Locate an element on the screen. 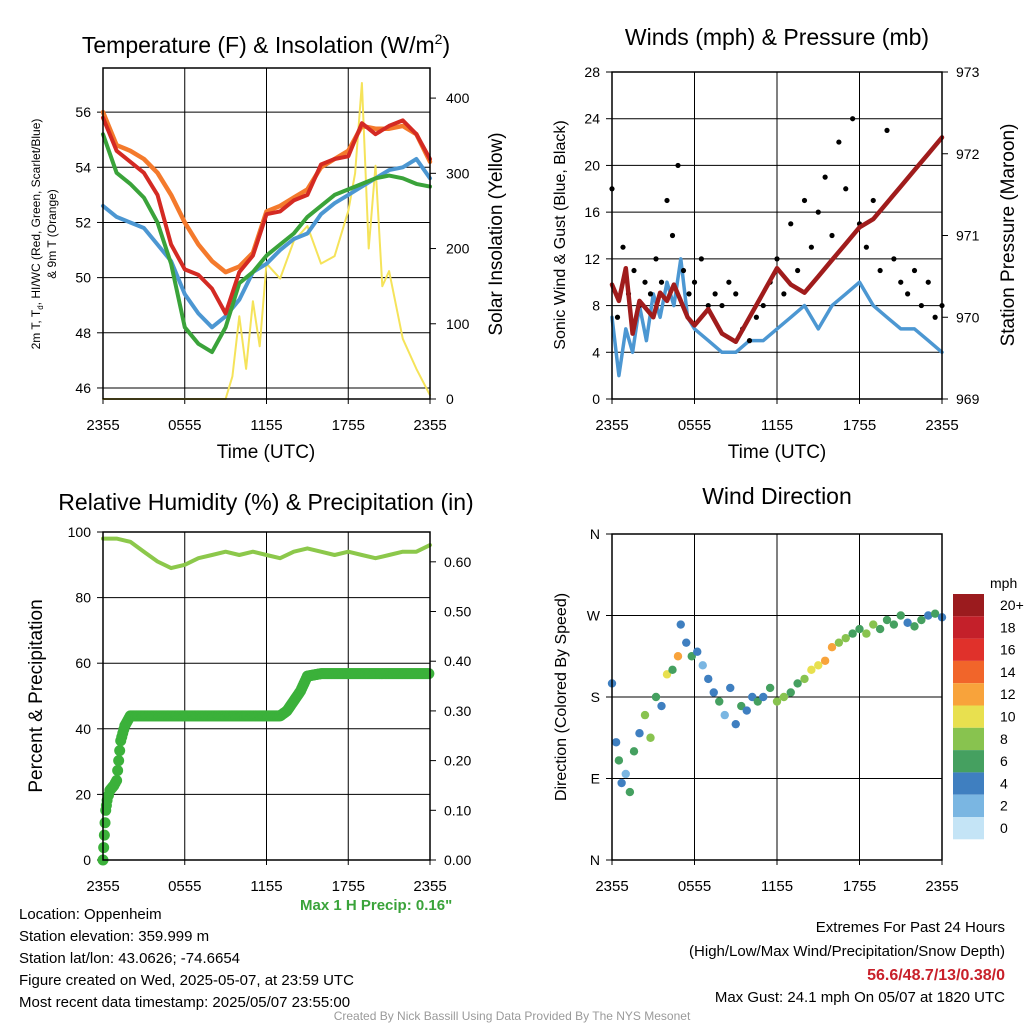  y-tick-label: 100 is located at coordinates (80, 532).